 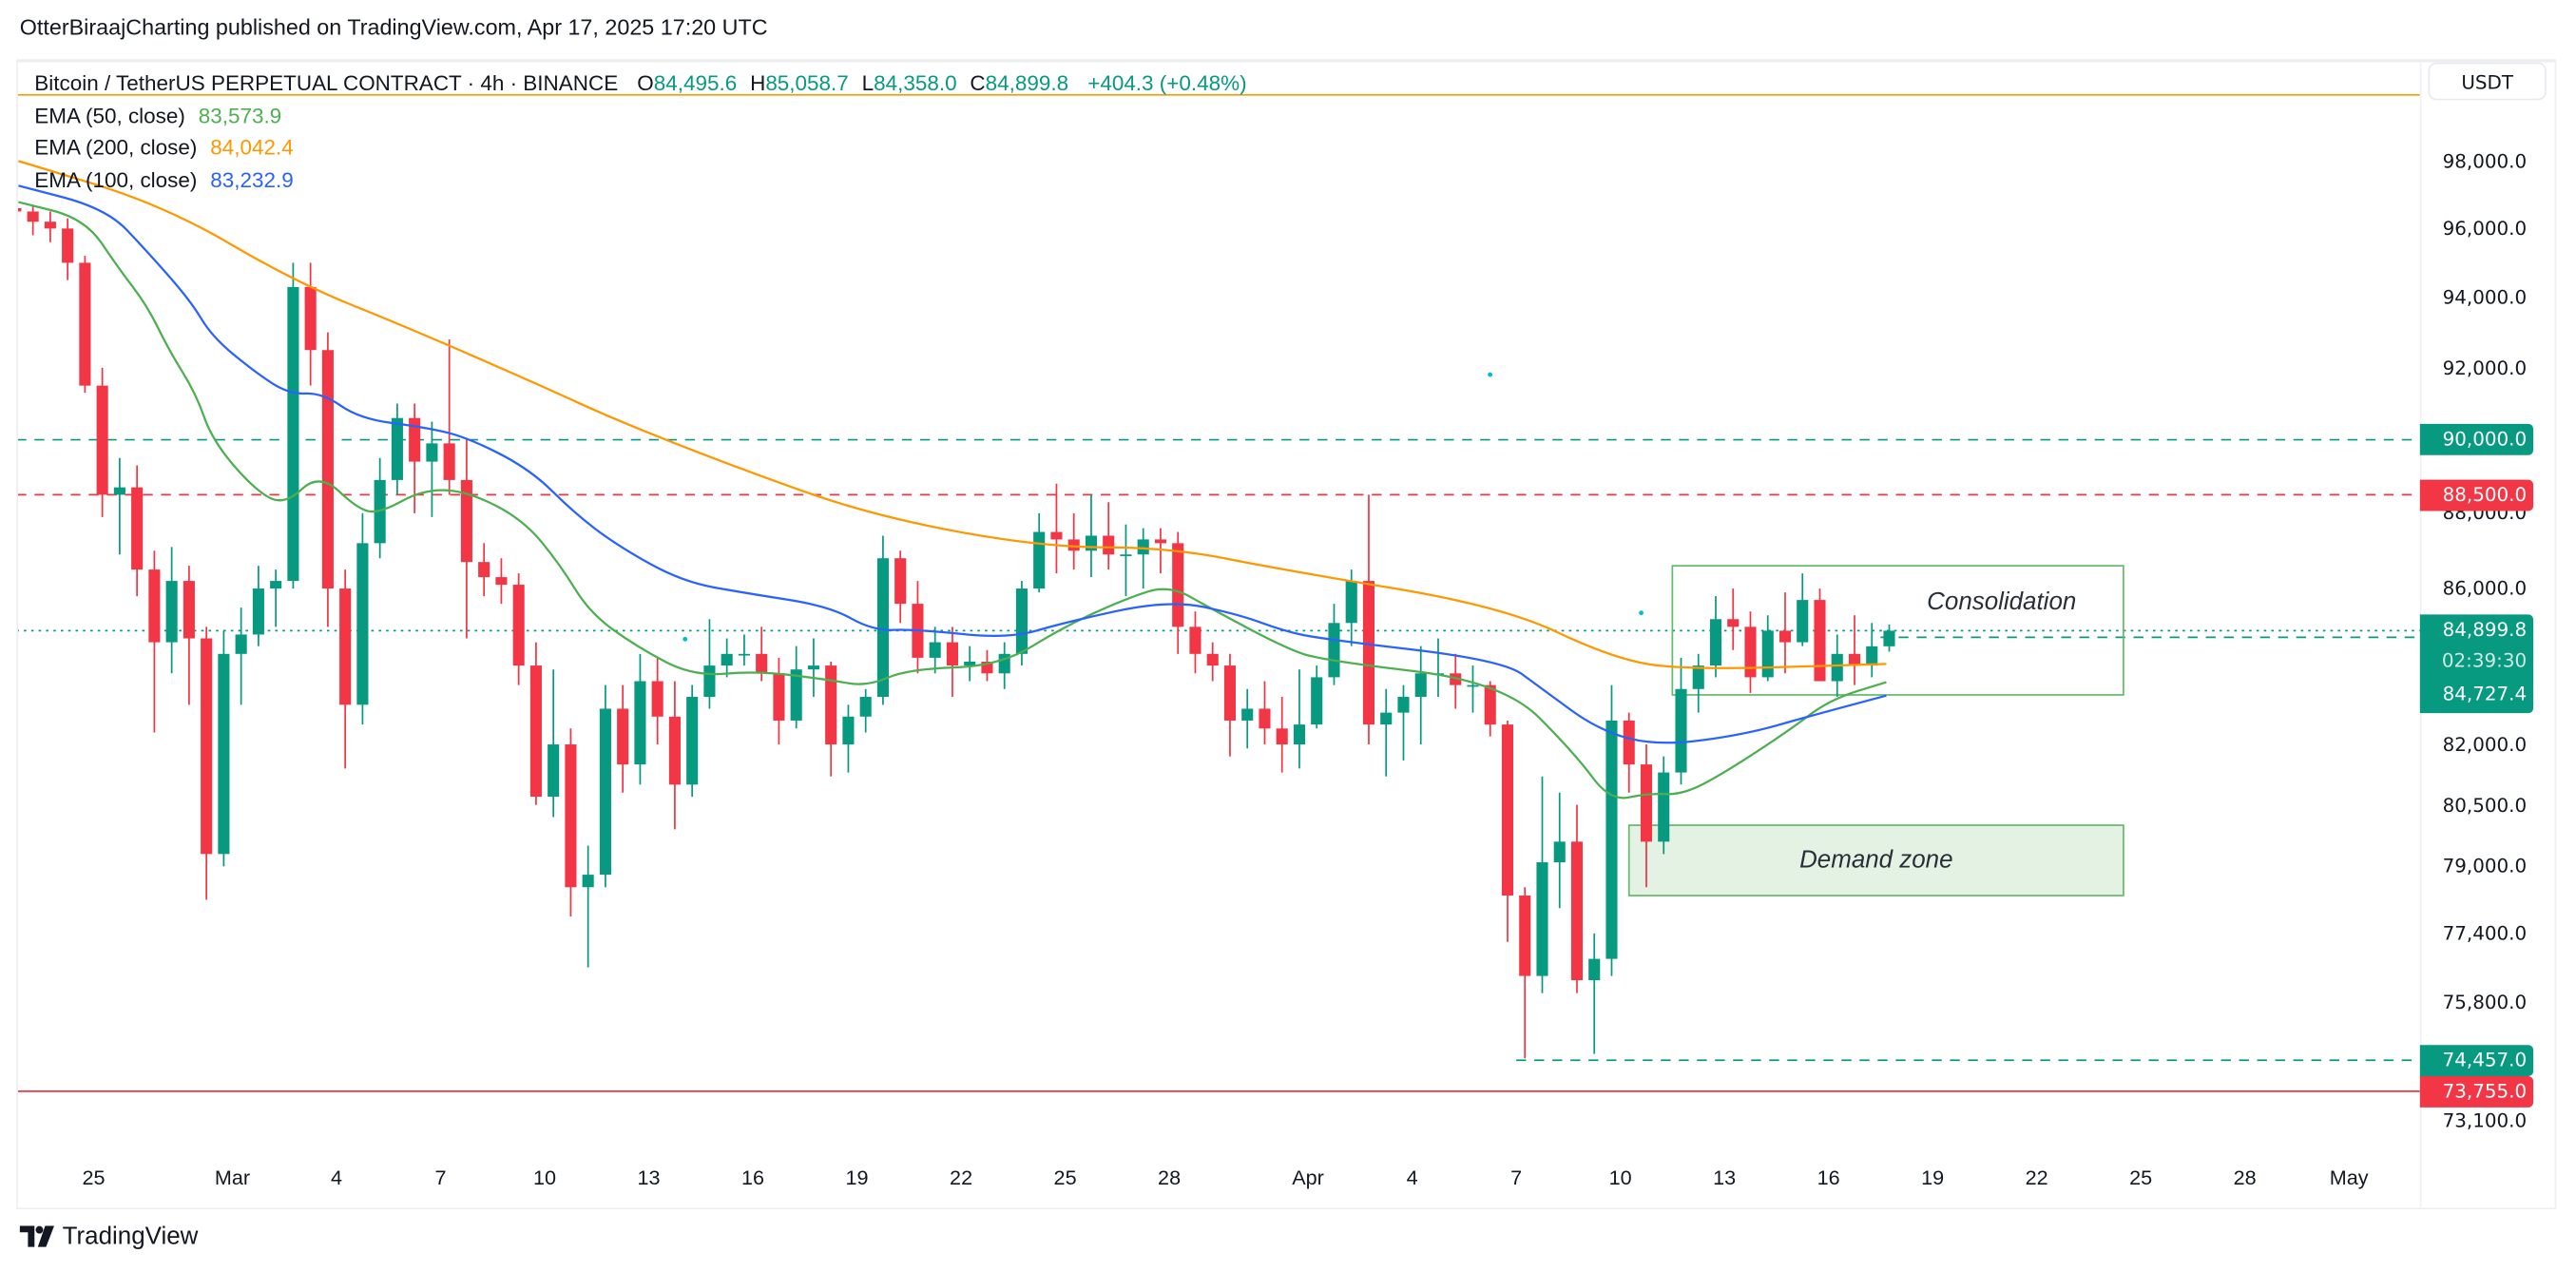 I want to click on change-value: +404.3 (+0.48%), so click(x=1167, y=83).